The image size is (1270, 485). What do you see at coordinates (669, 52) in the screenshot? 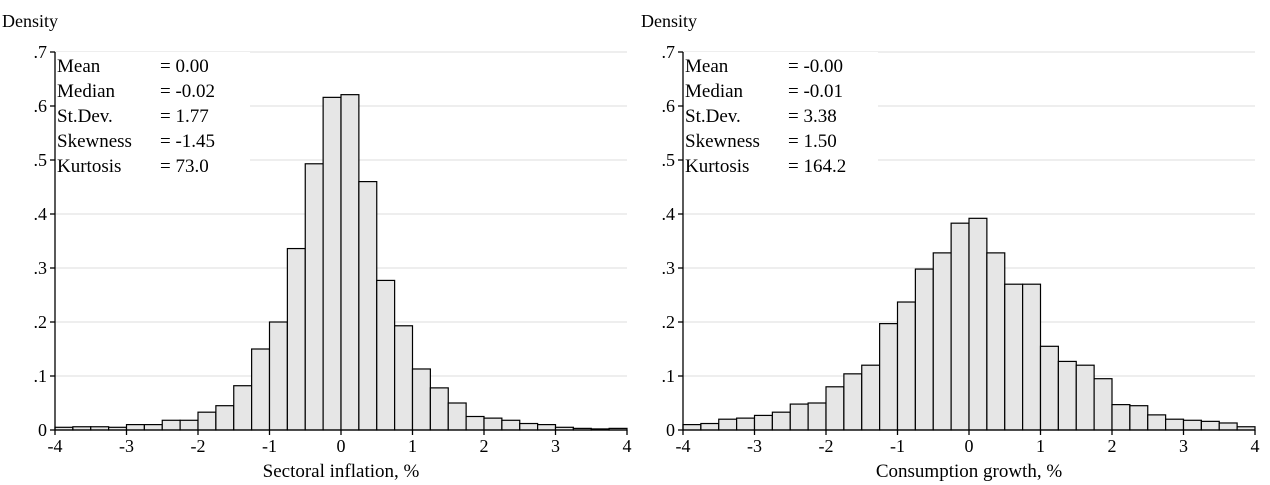
I see `y-tick-label: .7` at bounding box center [669, 52].